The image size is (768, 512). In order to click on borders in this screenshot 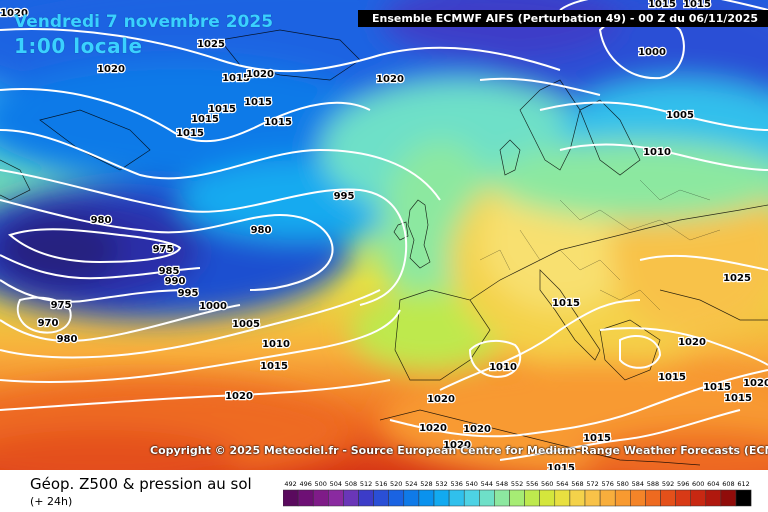, I will do `click(600, 245)`.